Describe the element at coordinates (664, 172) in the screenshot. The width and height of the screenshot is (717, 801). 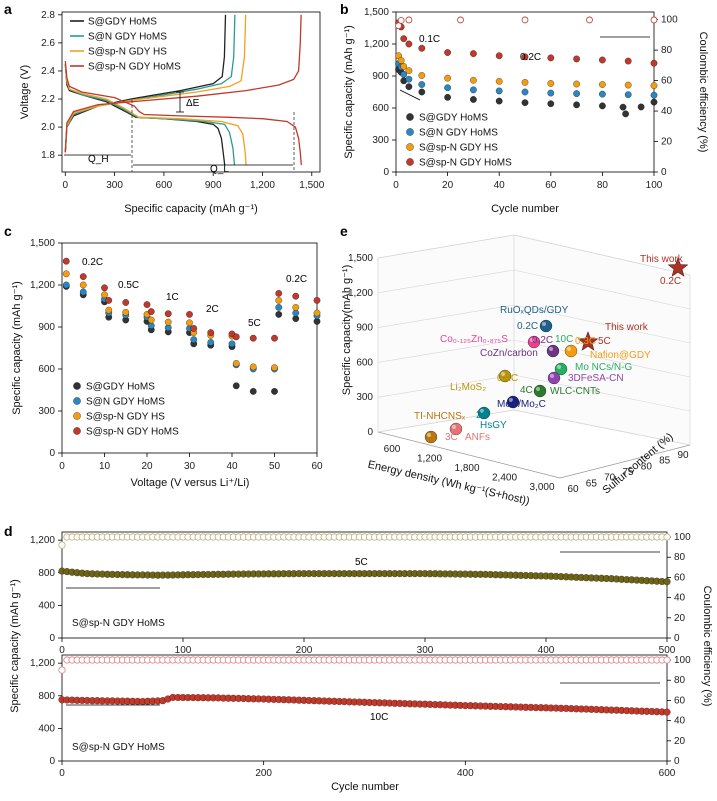
I see `b-y2tick-label: 0` at that location.